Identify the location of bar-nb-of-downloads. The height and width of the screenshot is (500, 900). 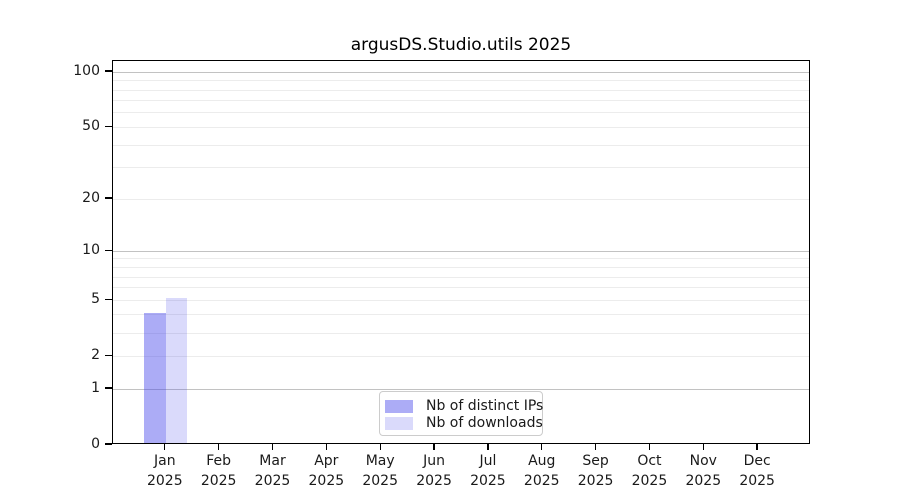
(176, 370).